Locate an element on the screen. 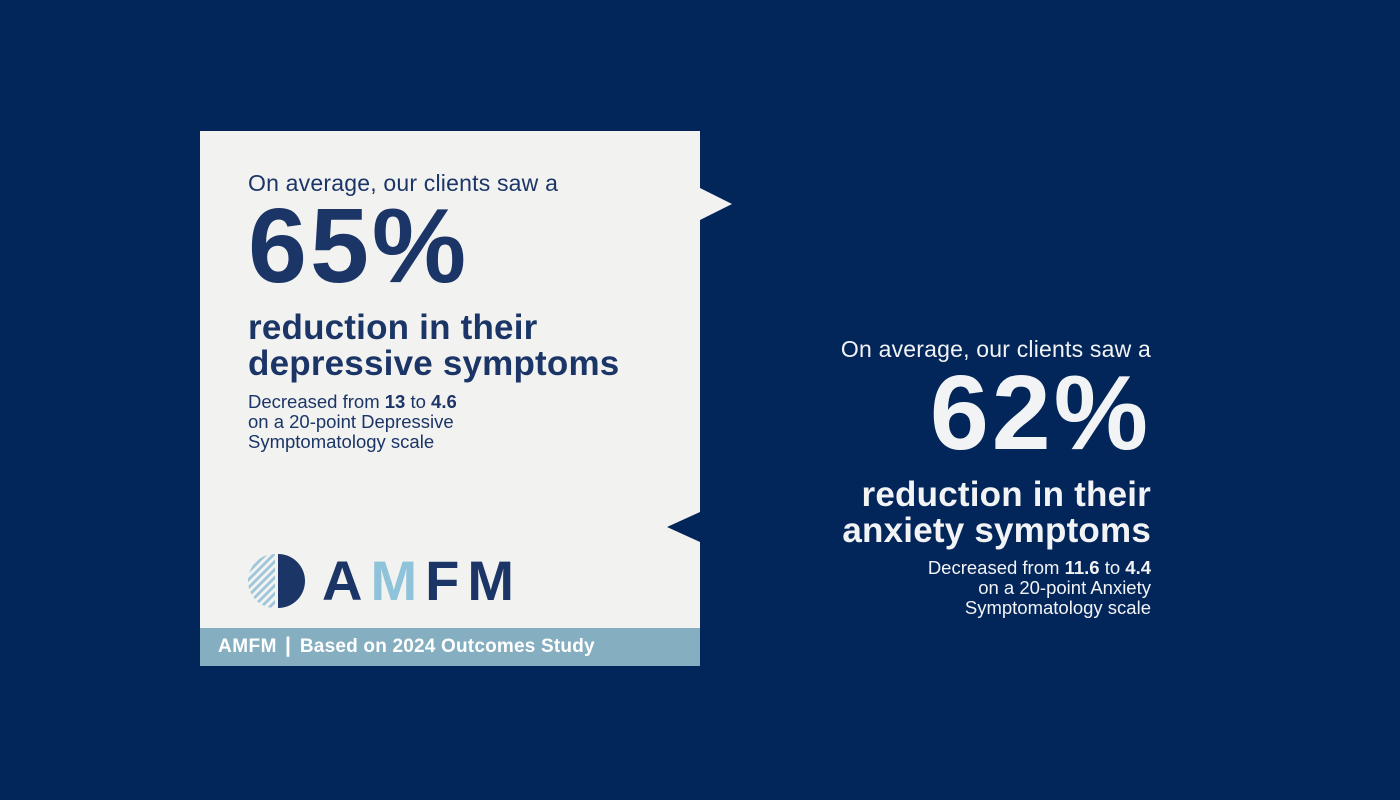  logo-letter-m1: M is located at coordinates (398, 580).